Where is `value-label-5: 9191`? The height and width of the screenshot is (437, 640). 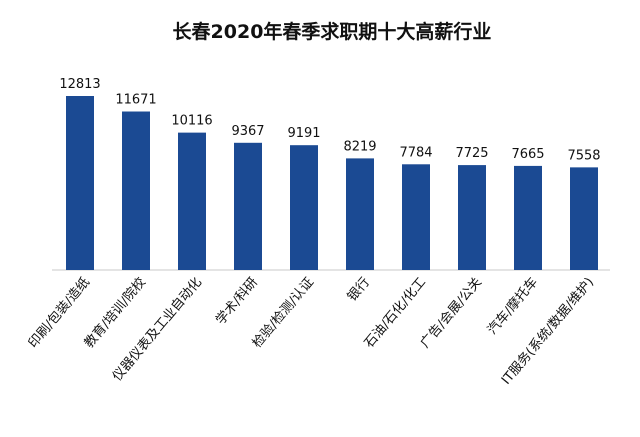 value-label-5: 9191 is located at coordinates (303, 133).